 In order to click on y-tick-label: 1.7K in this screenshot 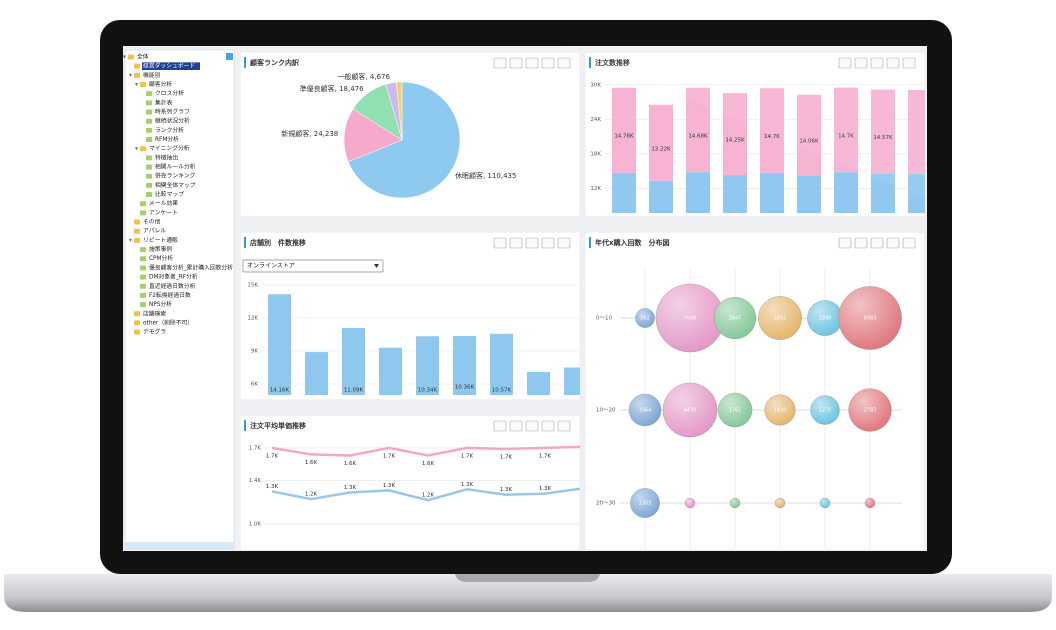, I will do `click(255, 448)`.